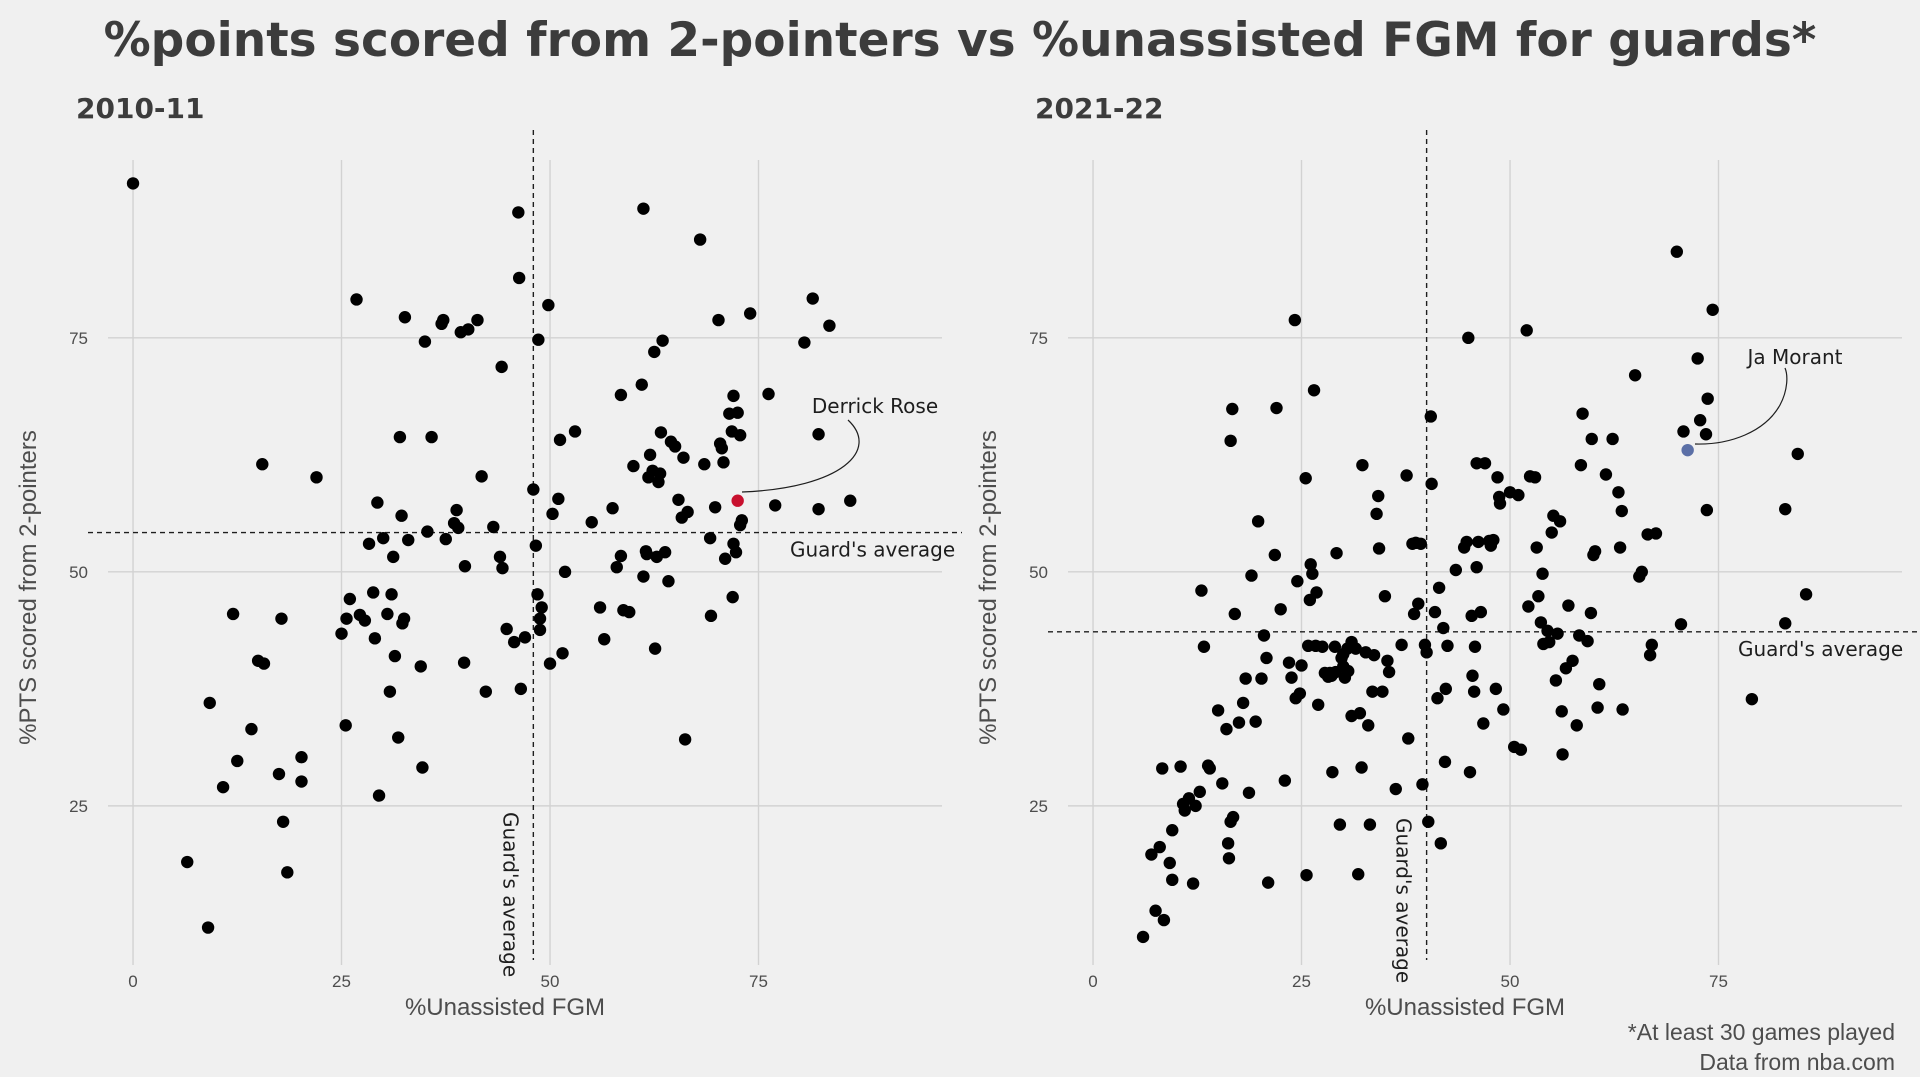 Image resolution: width=1920 pixels, height=1077 pixels. What do you see at coordinates (78, 572) in the screenshot?
I see `y-tick-label: 50` at bounding box center [78, 572].